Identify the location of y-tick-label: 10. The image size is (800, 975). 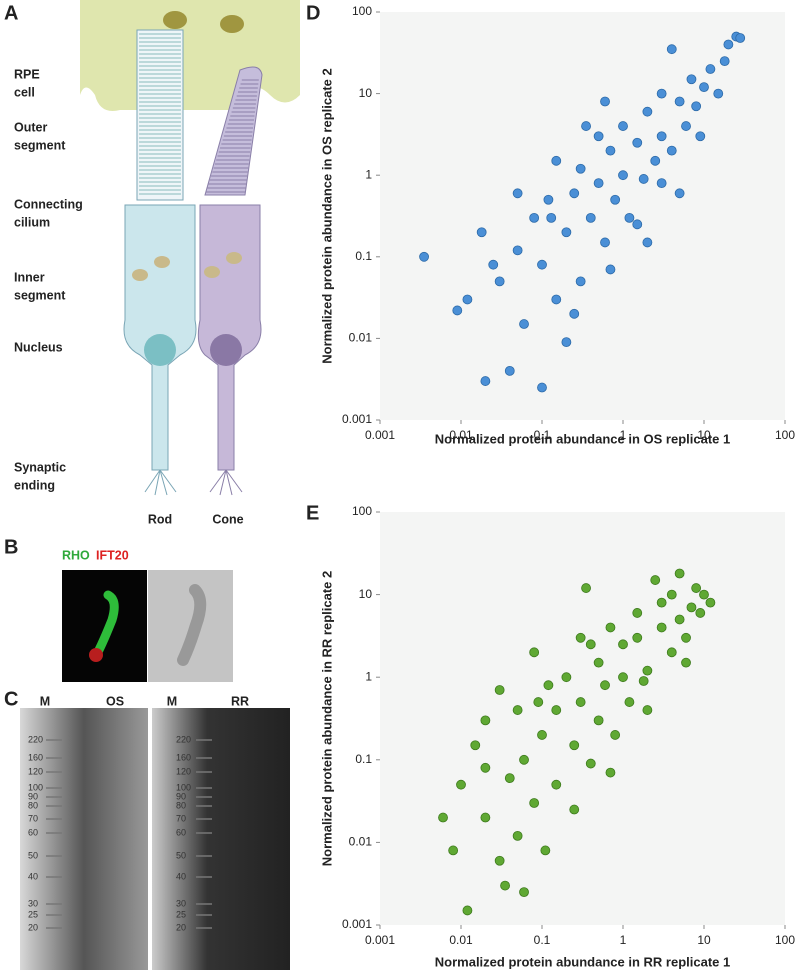
(366, 93).